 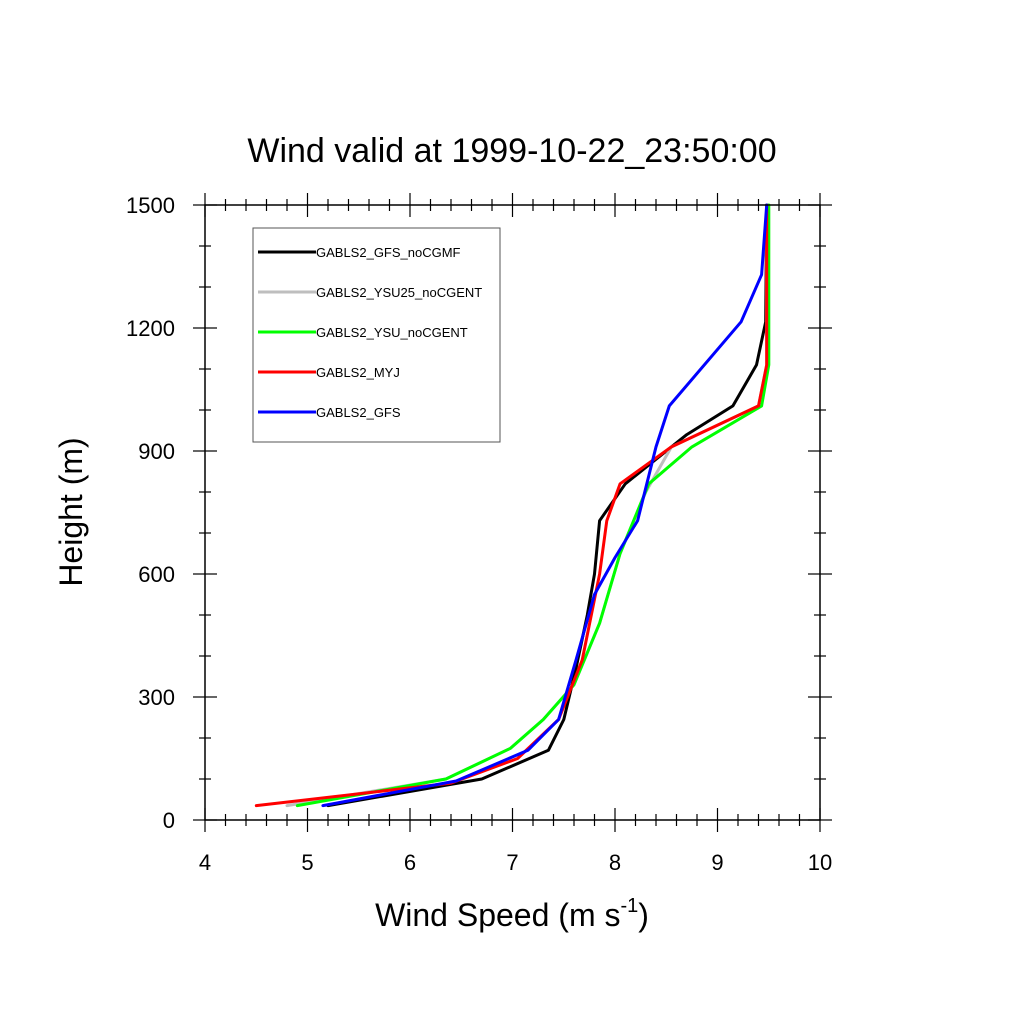 What do you see at coordinates (169, 820) in the screenshot?
I see `y-tick-label: 0` at bounding box center [169, 820].